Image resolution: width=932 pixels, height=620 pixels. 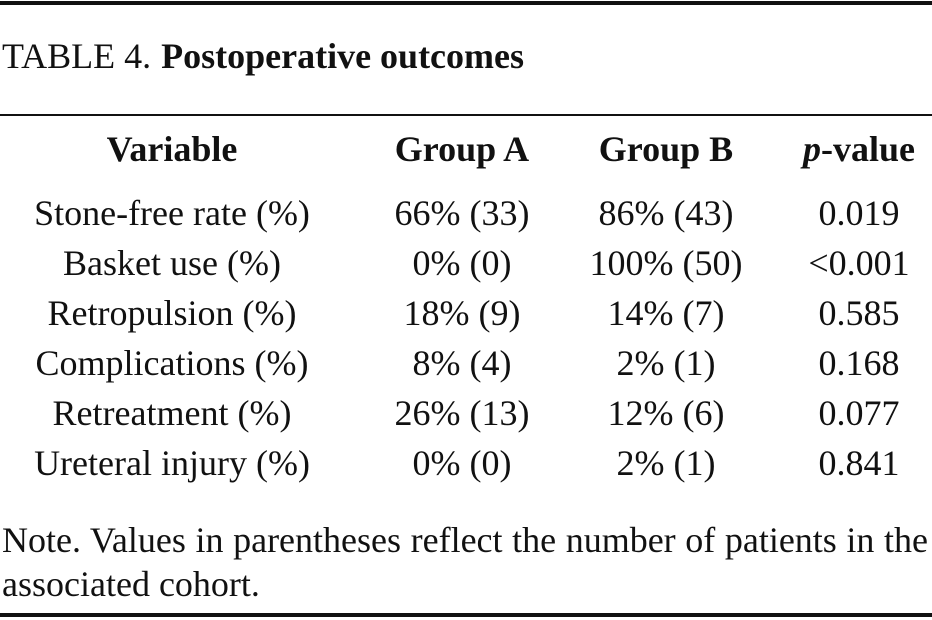 I want to click on table-row: Basket use (%) 0% (0) 100% (50) <0.001, so click(x=466, y=263).